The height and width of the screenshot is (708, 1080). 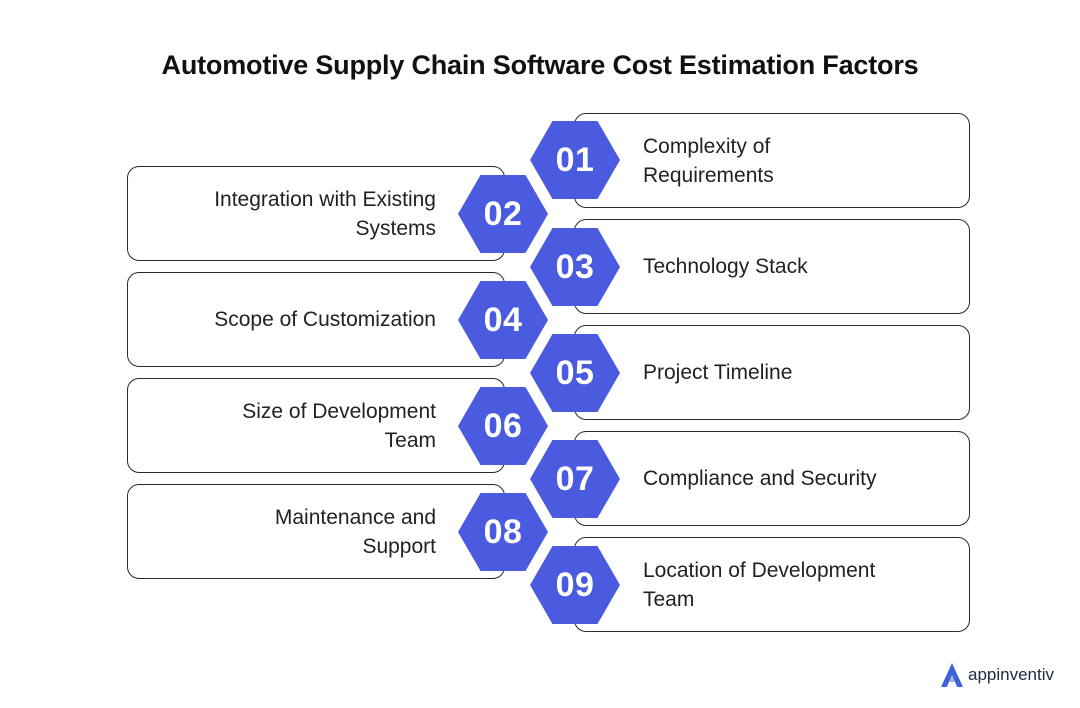 What do you see at coordinates (707, 146) in the screenshot?
I see `factor-label-line: Complexity of` at bounding box center [707, 146].